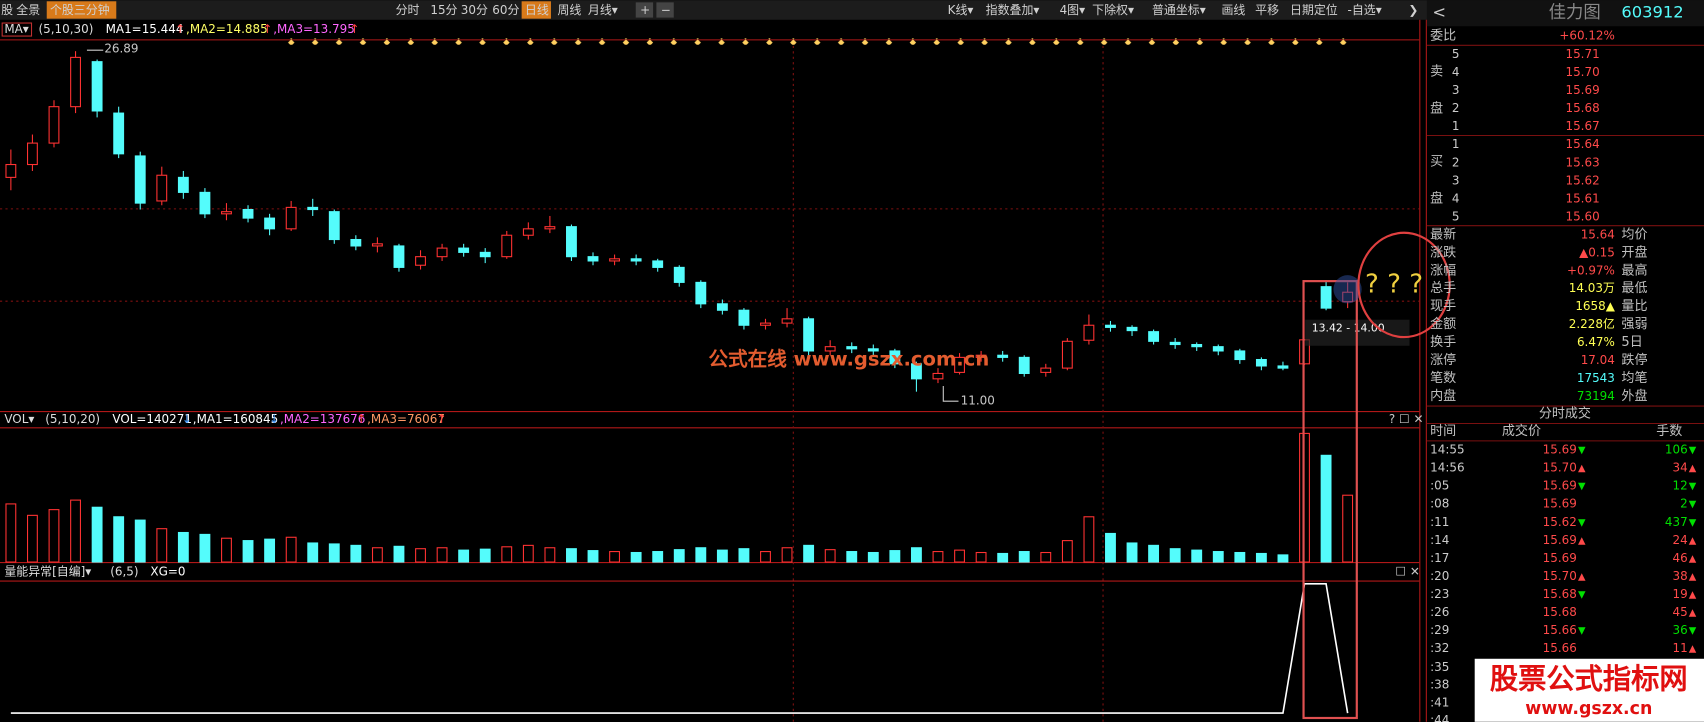 This screenshot has height=722, width=1704. What do you see at coordinates (1582, 126) in the screenshot?
I see `level-price: 15.67` at bounding box center [1582, 126].